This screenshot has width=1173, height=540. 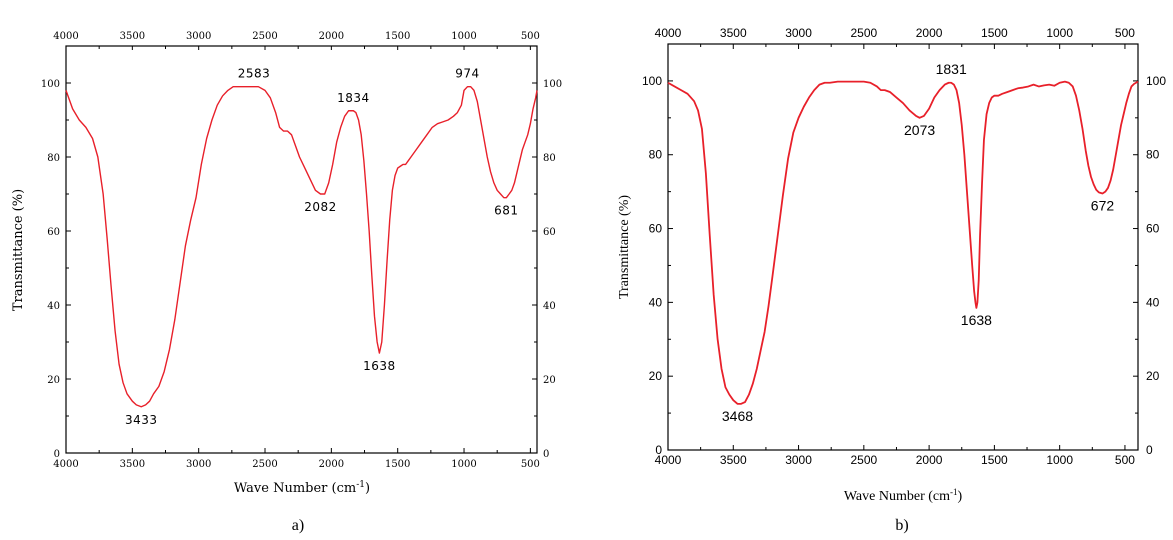 What do you see at coordinates (353, 98) in the screenshot?
I see `peak-label: 1834` at bounding box center [353, 98].